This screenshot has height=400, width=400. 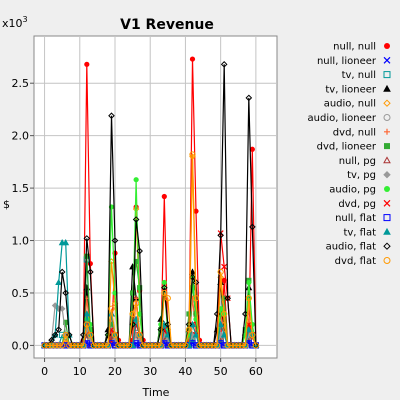 I want to click on y-tick-label: 1.5, so click(x=21, y=188).